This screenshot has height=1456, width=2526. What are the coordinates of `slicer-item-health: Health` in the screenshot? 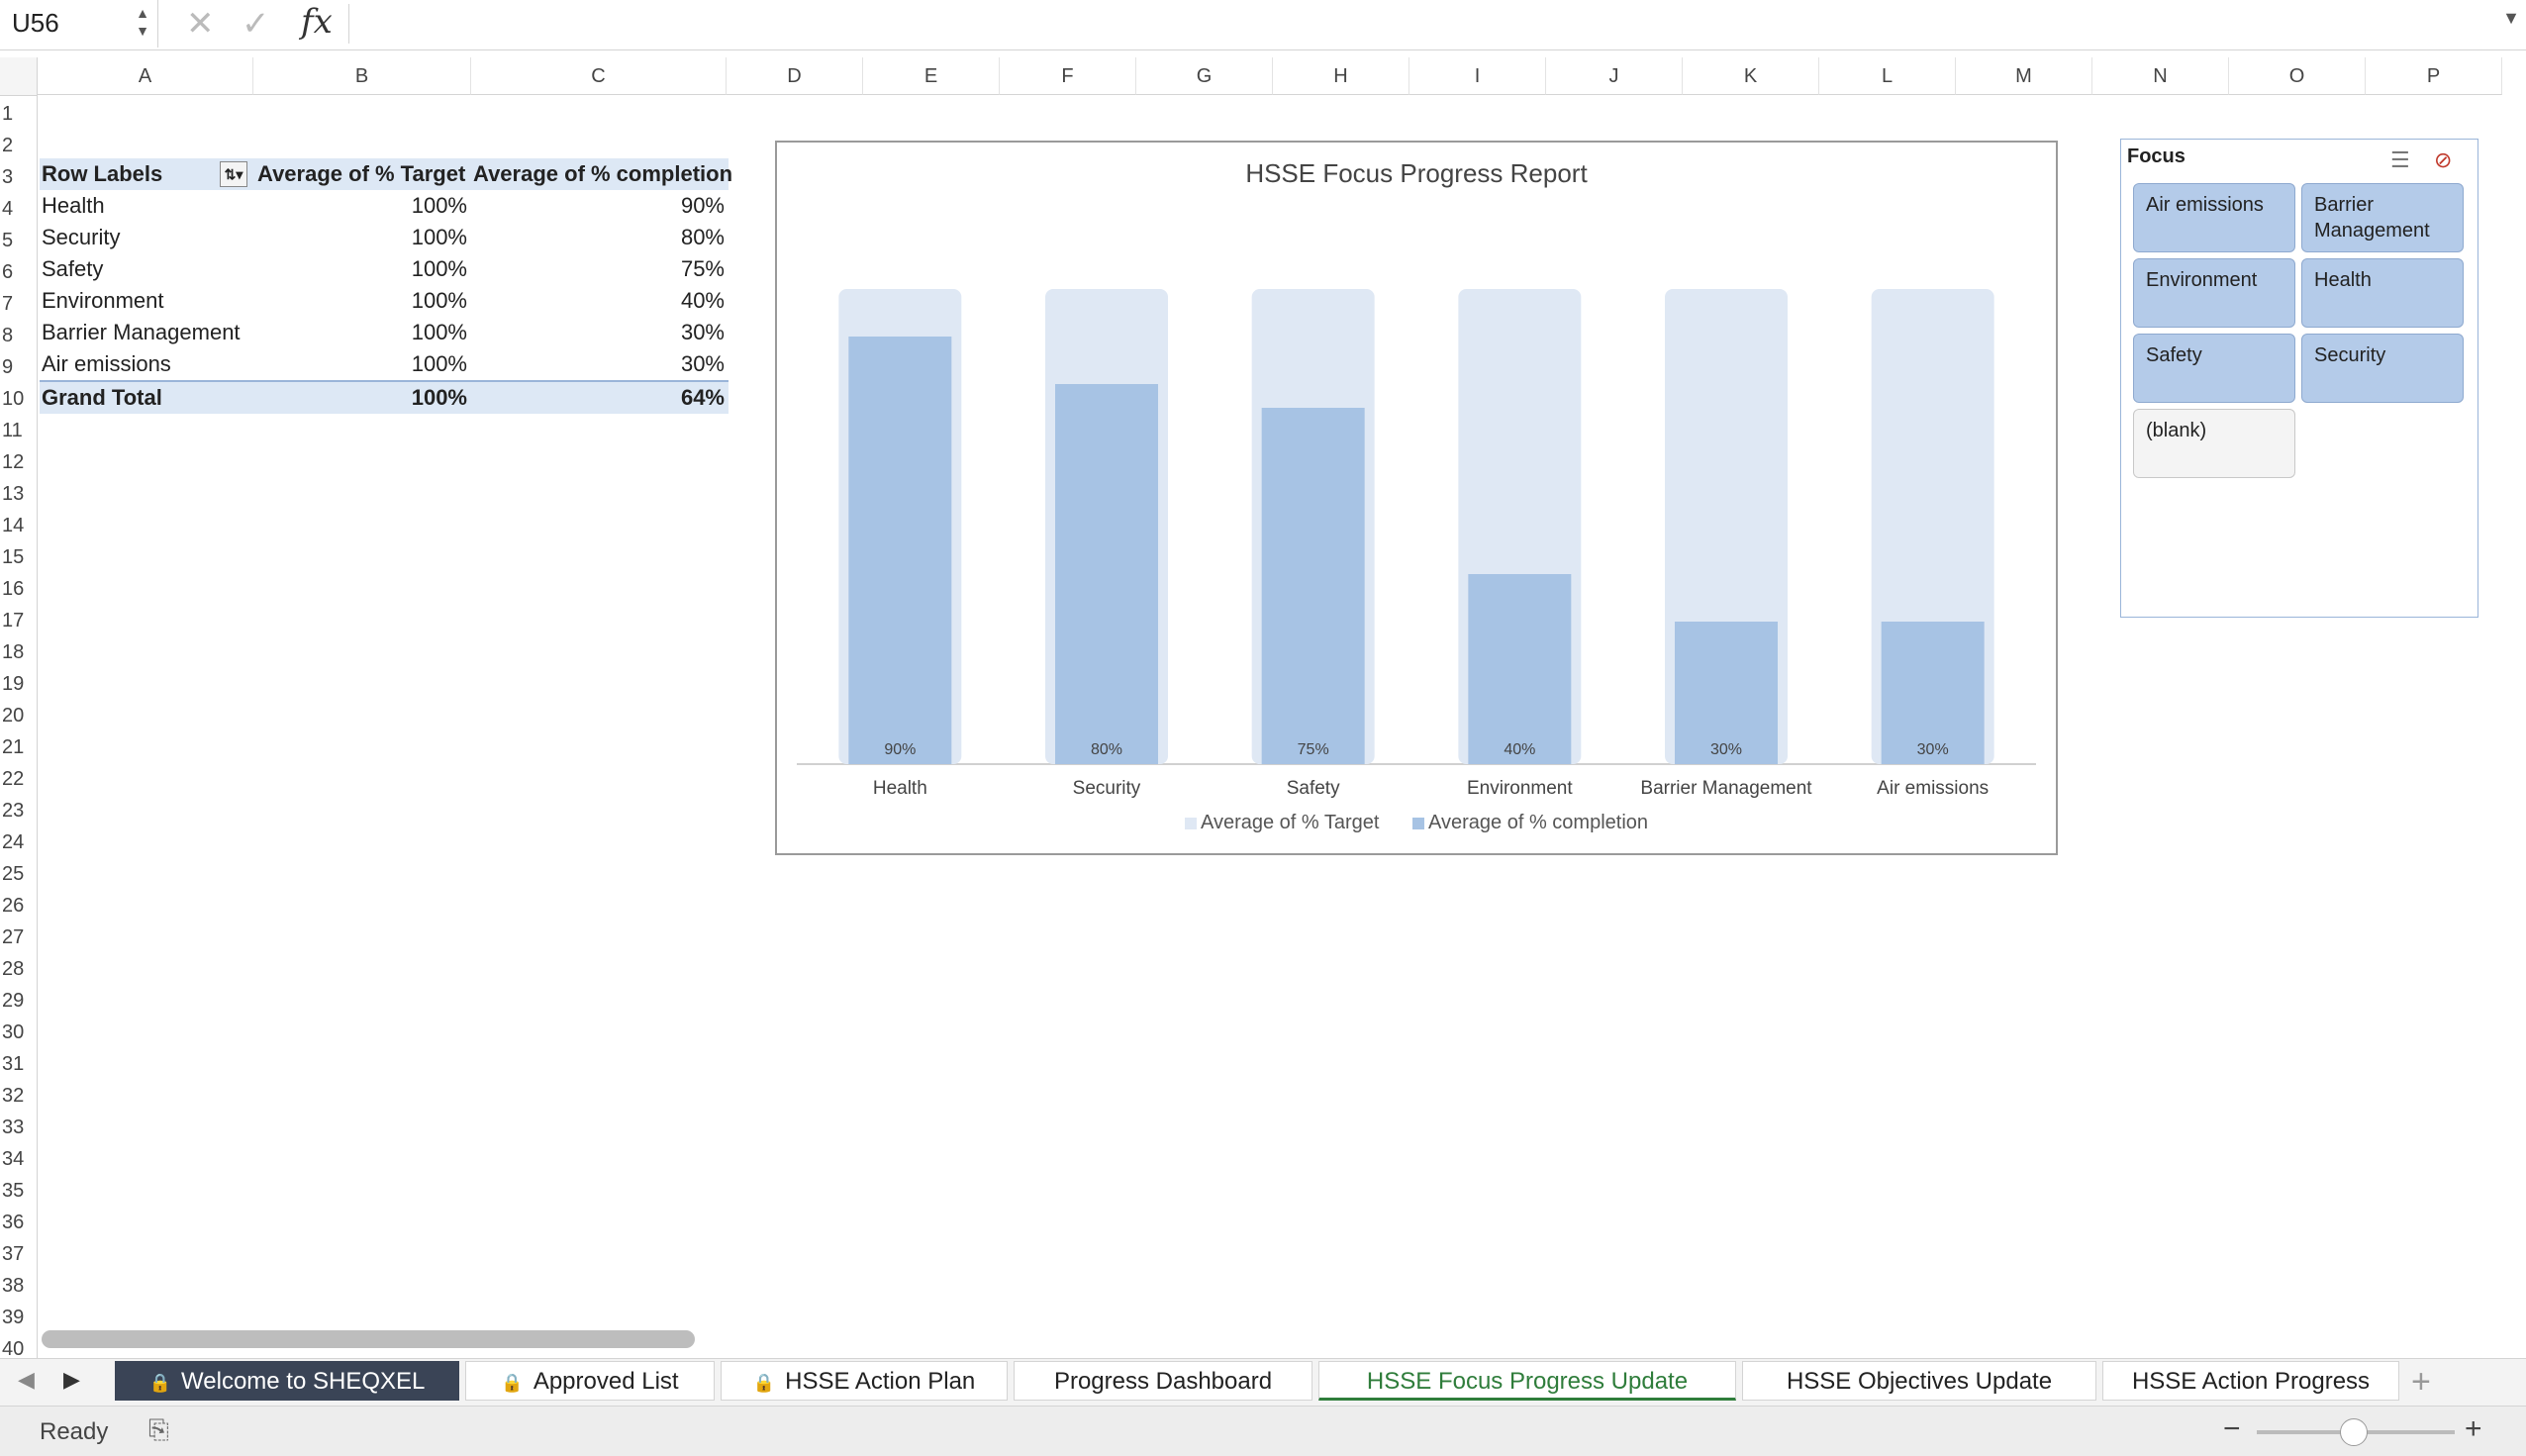 It's located at (2382, 293).